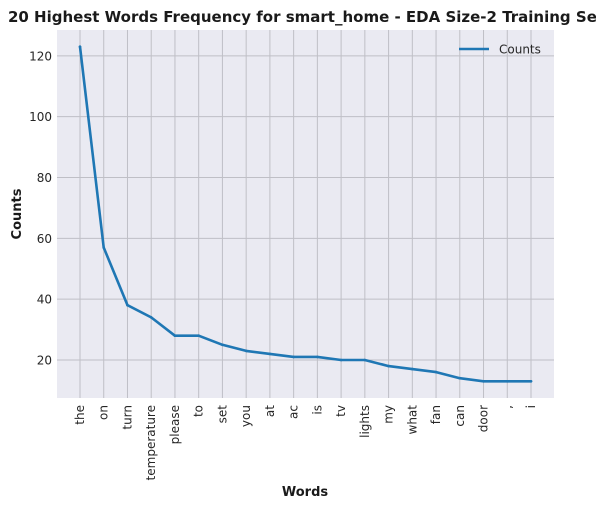  What do you see at coordinates (246, 416) in the screenshot?
I see `x-tick-label: you` at bounding box center [246, 416].